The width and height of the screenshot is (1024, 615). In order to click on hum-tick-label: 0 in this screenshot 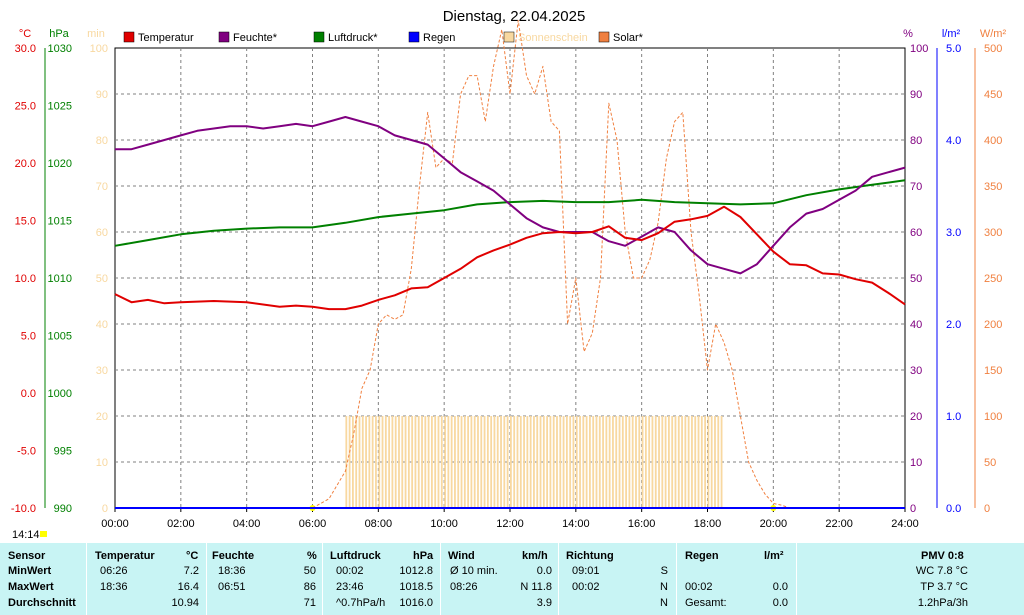, I will do `click(913, 509)`.